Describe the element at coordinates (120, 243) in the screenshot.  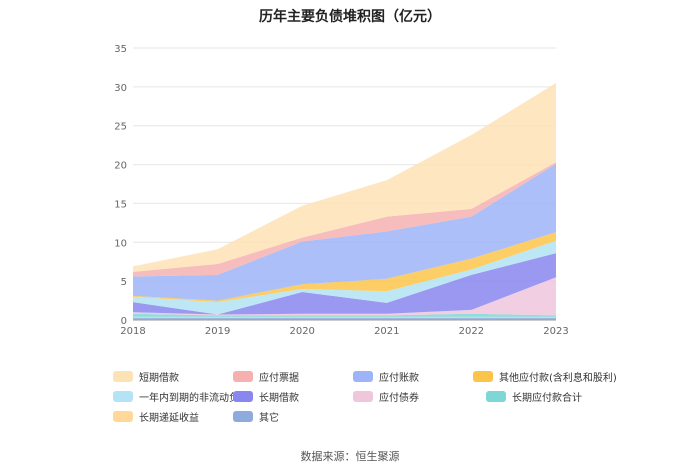
I see `y-tick-label: 10` at that location.